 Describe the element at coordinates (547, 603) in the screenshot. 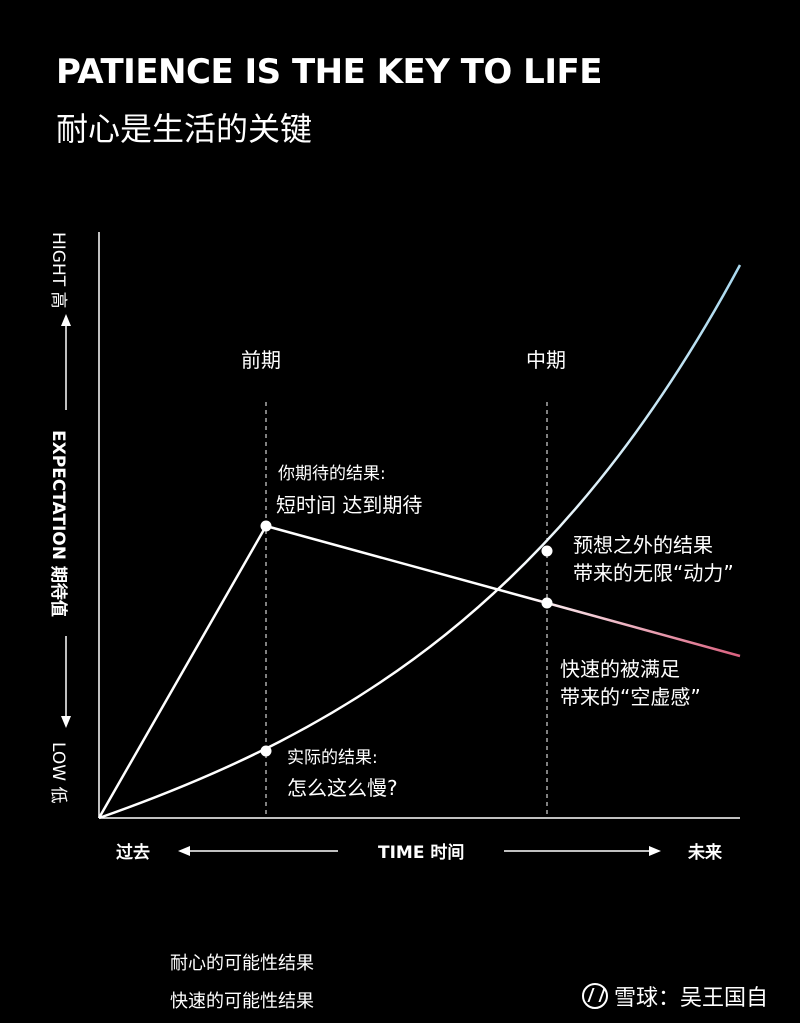

I see `quick-result-point` at that location.